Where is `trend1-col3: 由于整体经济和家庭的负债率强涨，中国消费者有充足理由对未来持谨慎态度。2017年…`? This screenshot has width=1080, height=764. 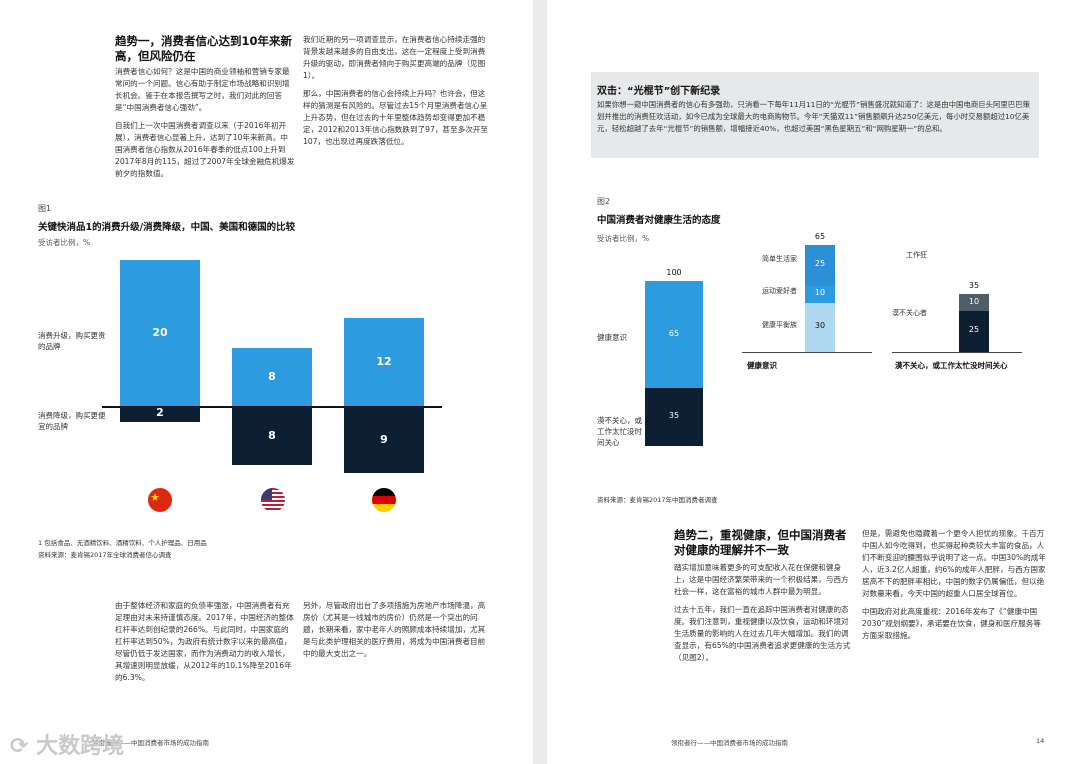 trend1-col3: 由于整体经济和家庭的负债率强涨，中国消费者有充足理由对未来持谨慎态度。2017年… is located at coordinates (205, 645).